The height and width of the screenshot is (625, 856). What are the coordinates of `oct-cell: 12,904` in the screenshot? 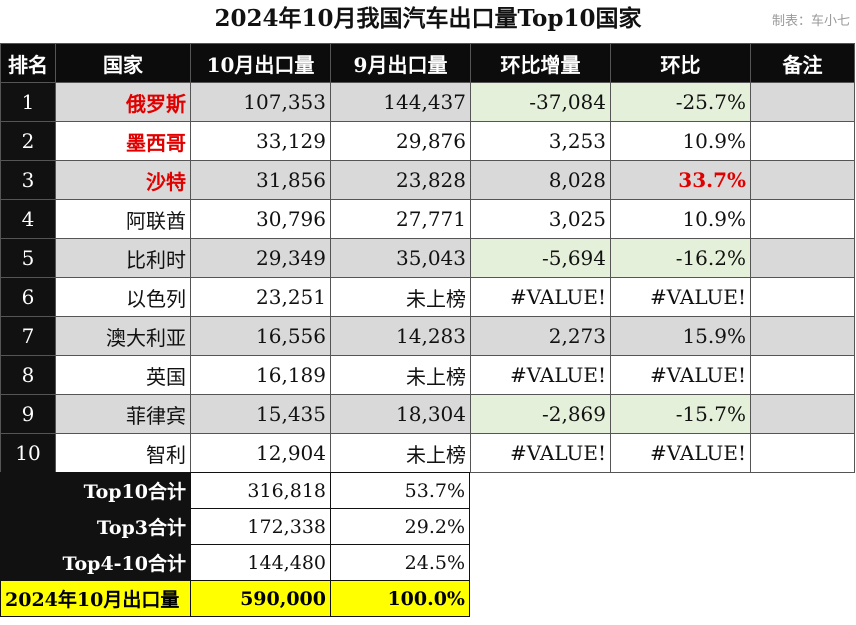 It's located at (260, 453).